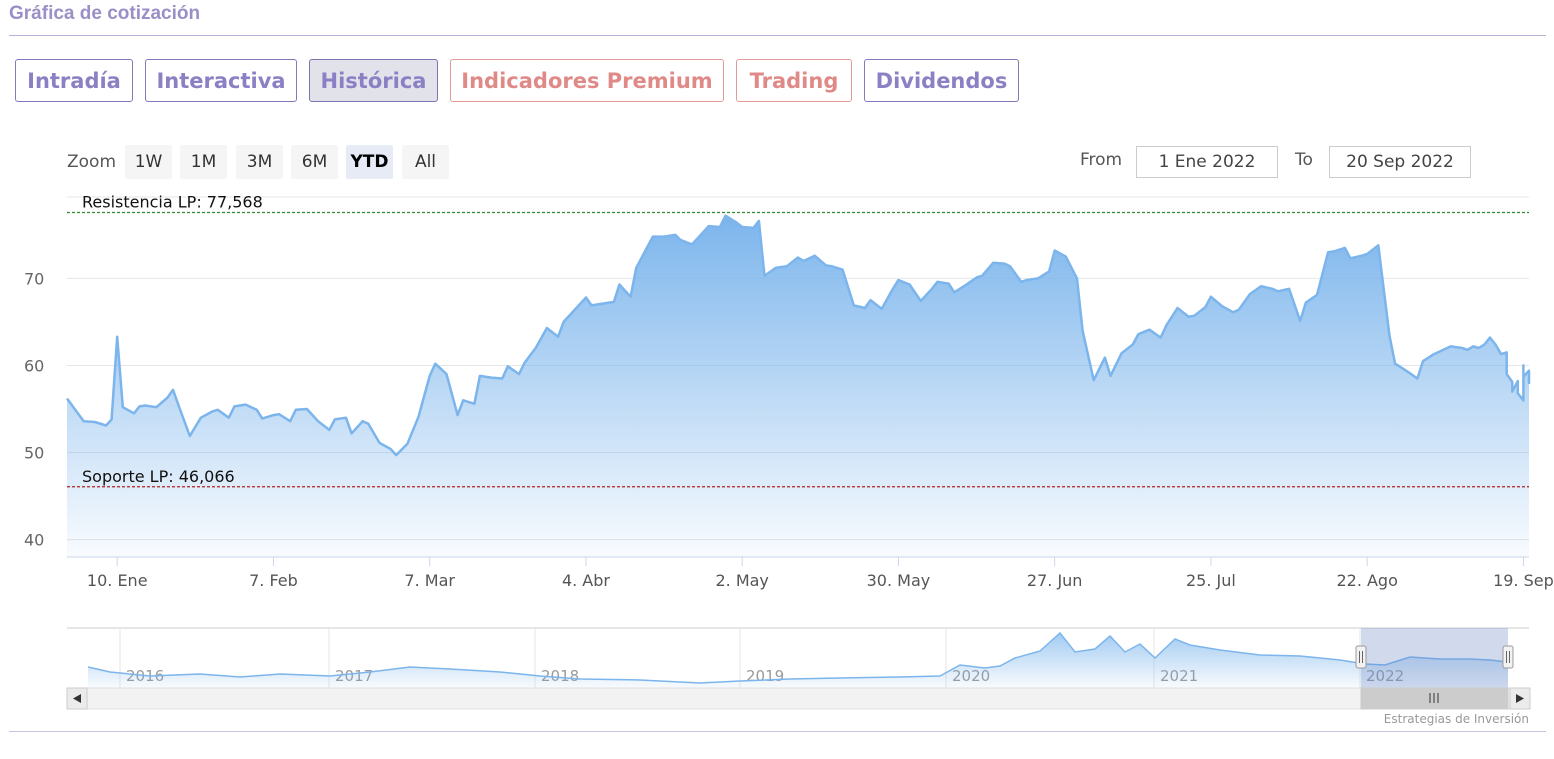 The image size is (1554, 759). What do you see at coordinates (273, 580) in the screenshot?
I see `x-tick-label: 7. Feb` at bounding box center [273, 580].